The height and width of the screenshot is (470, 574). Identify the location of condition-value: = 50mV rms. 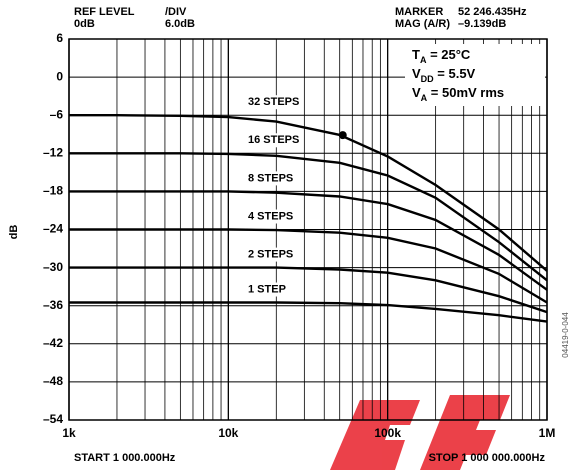
(465, 92).